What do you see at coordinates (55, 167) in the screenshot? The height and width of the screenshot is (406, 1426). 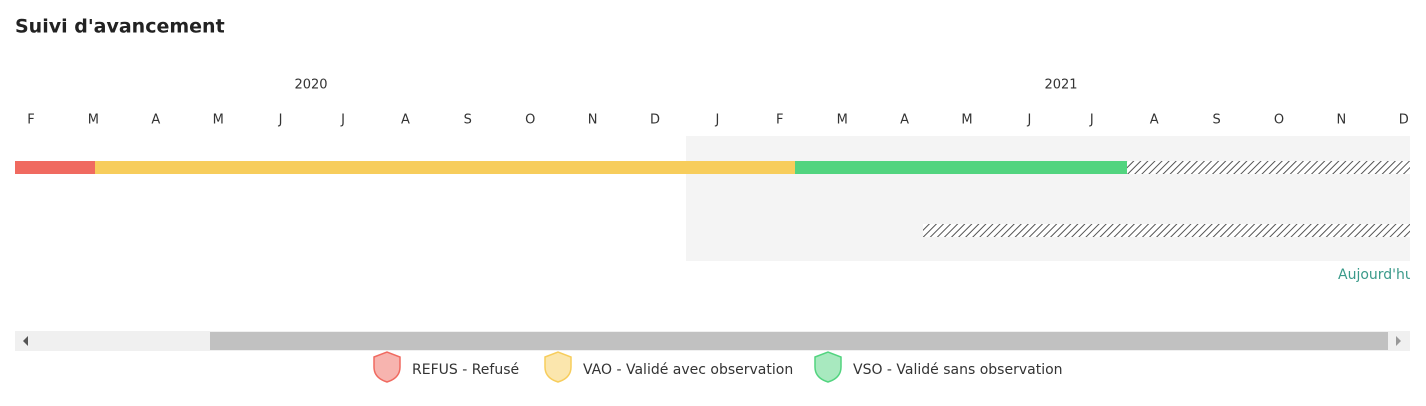 I see `bar-refus` at bounding box center [55, 167].